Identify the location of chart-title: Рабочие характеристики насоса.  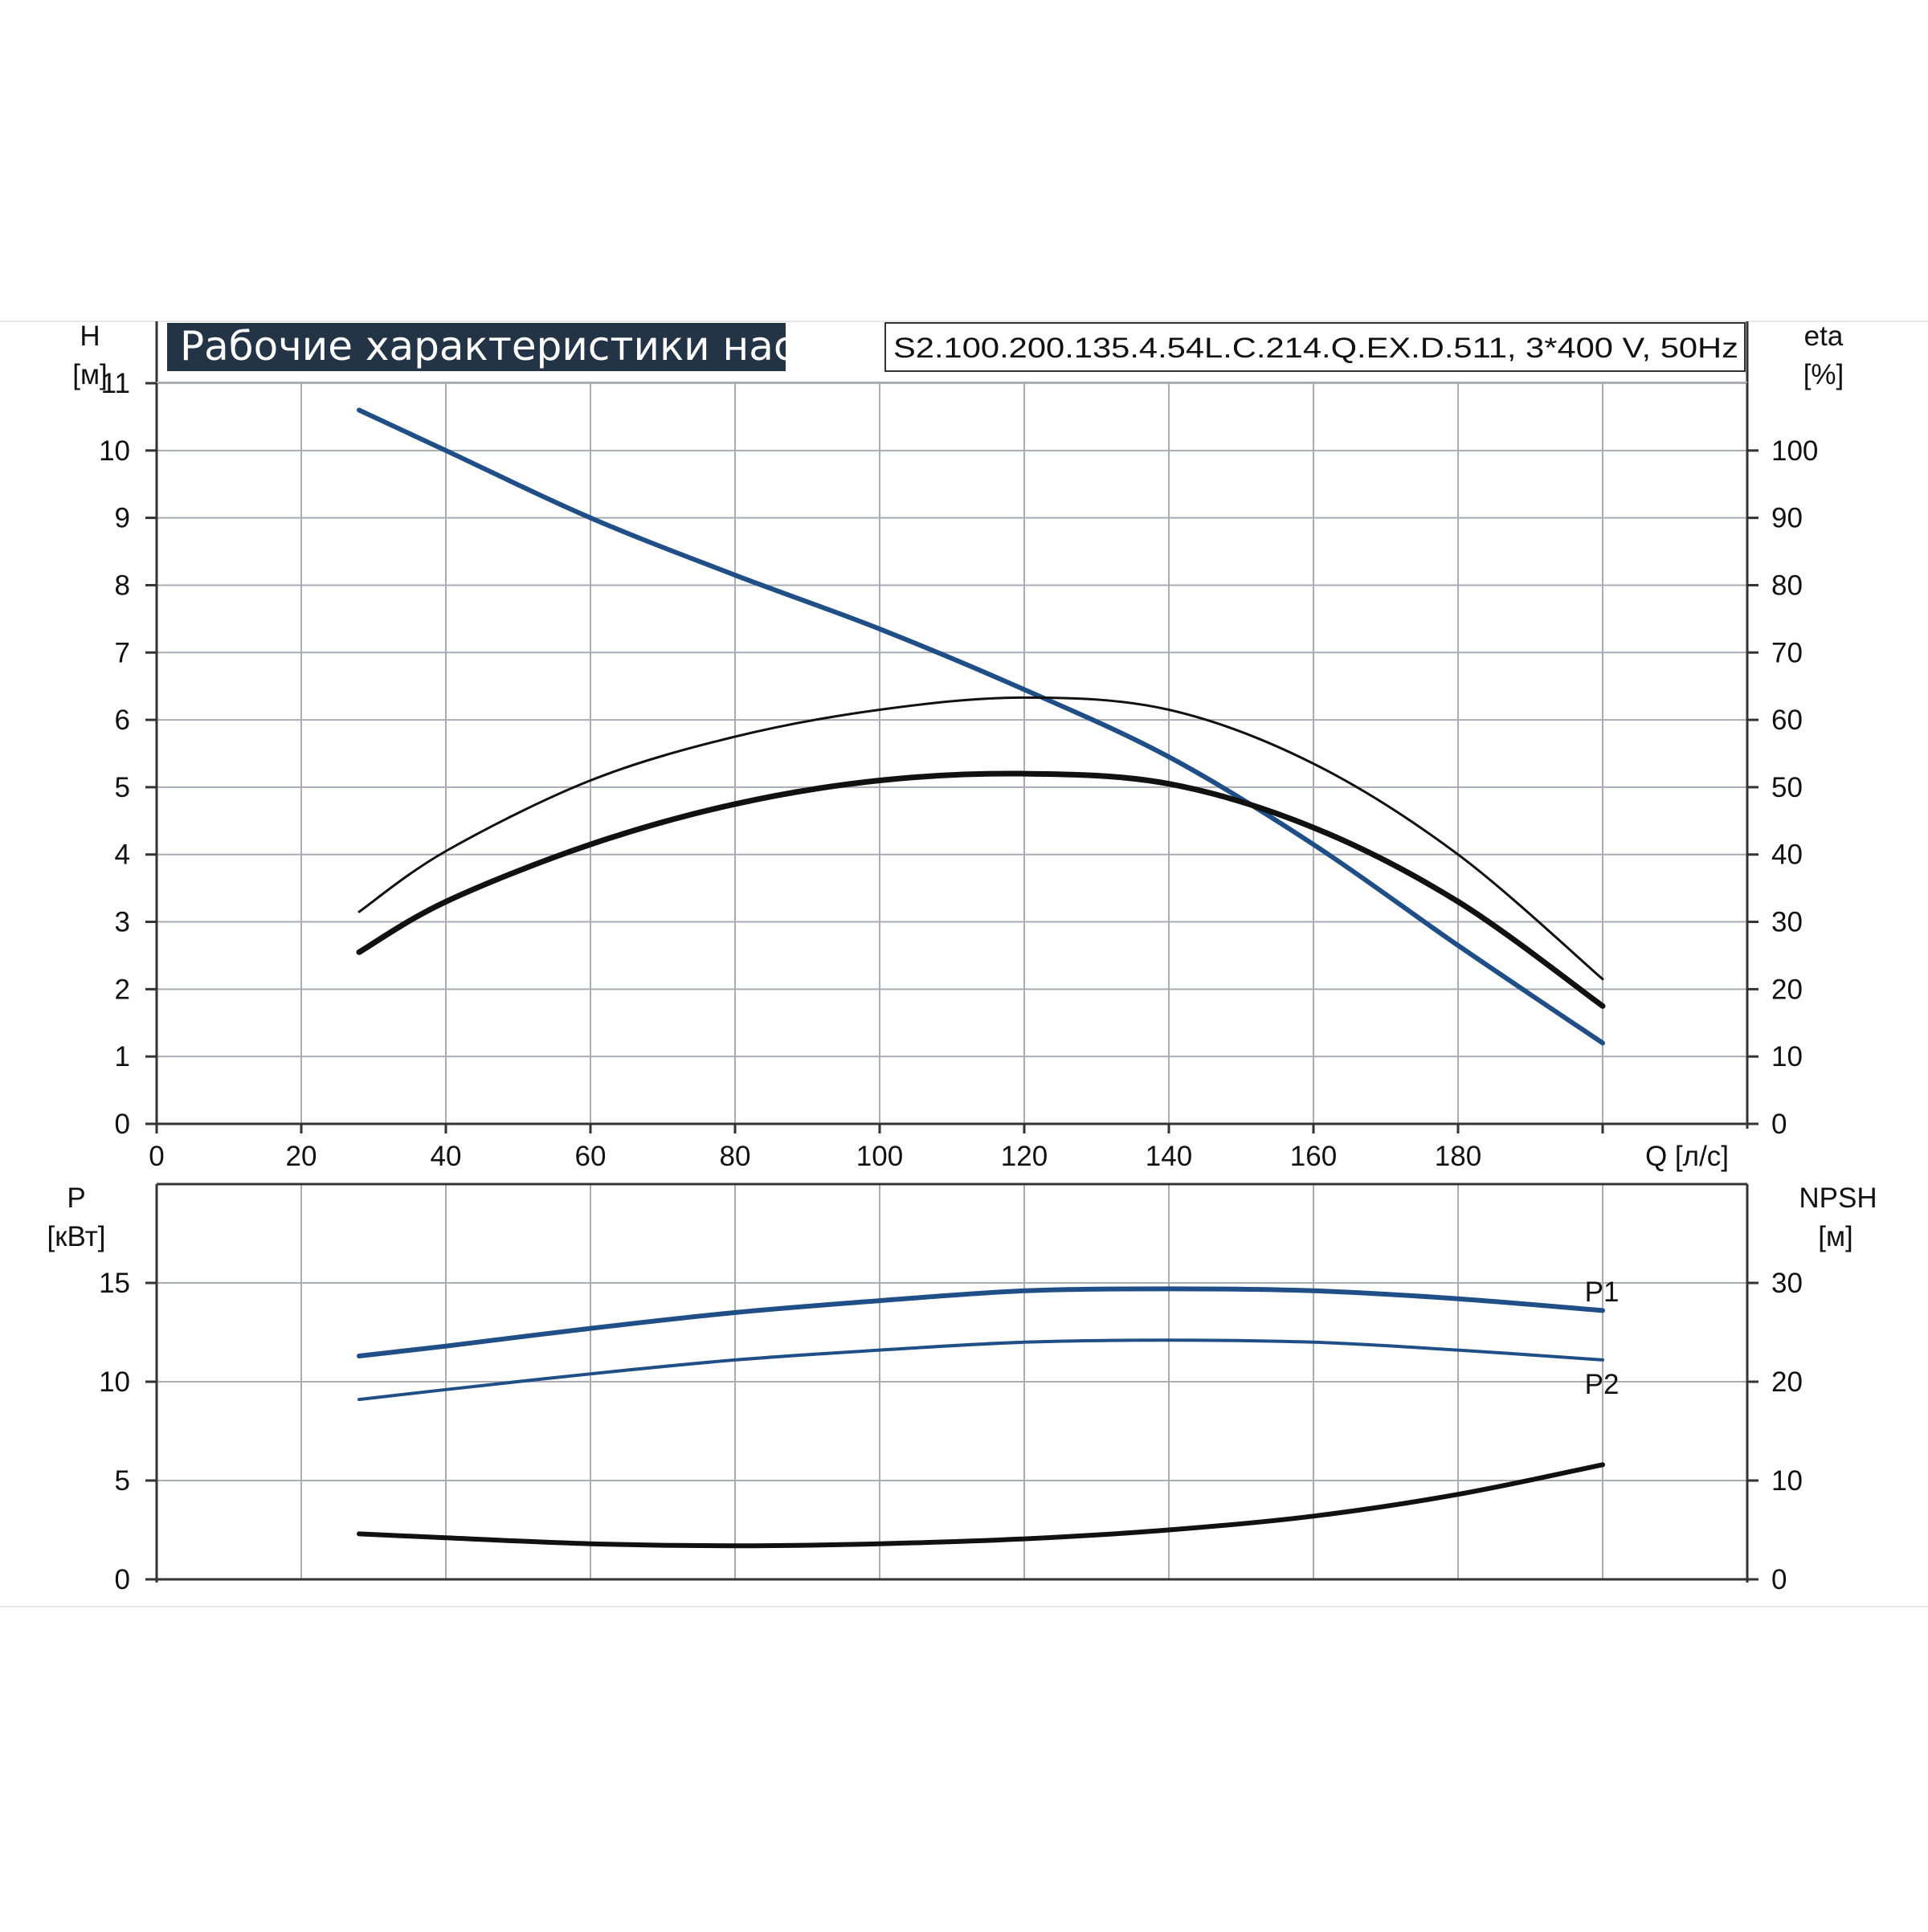
(523, 346).